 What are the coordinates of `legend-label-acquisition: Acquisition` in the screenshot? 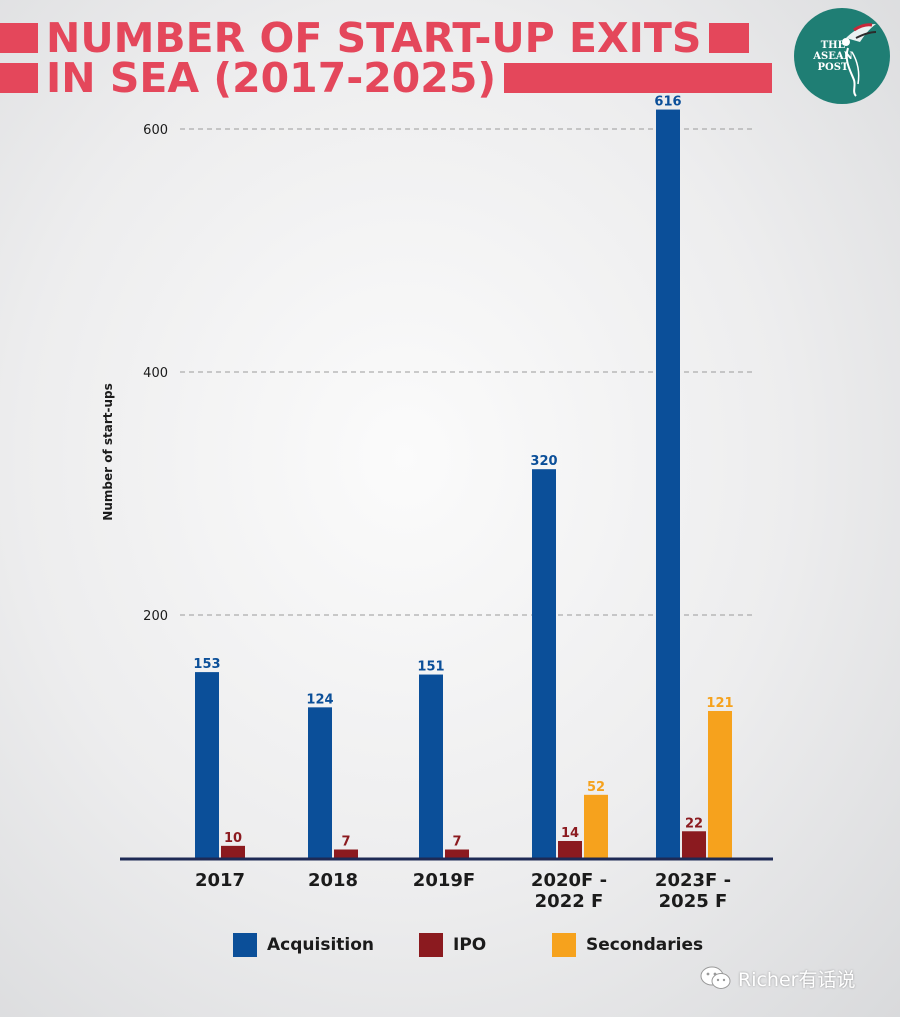 It's located at (321, 945).